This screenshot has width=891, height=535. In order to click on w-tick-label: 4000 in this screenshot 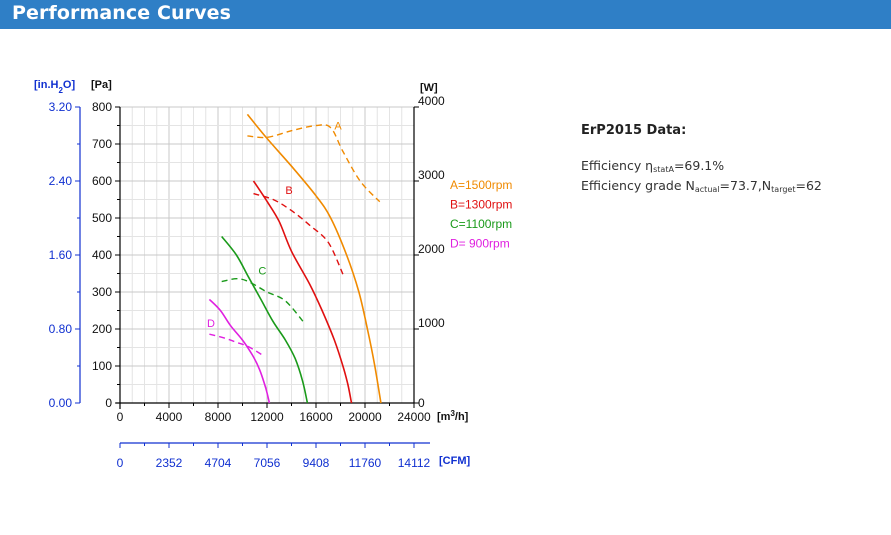, I will do `click(431, 101)`.